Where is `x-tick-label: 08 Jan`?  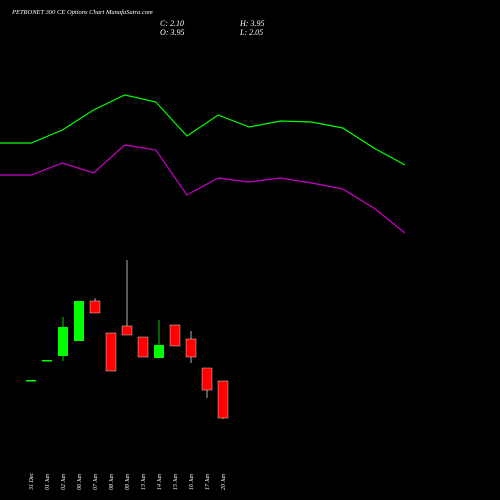
x-tick-label: 08 Jan is located at coordinates (112, 482).